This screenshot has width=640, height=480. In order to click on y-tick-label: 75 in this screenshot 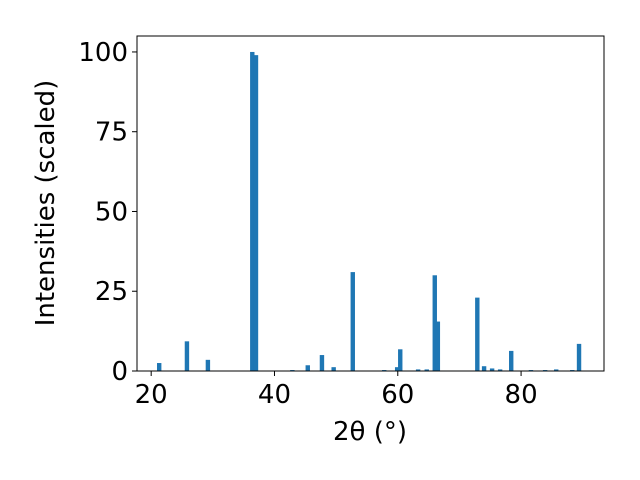, I will do `click(111, 133)`.